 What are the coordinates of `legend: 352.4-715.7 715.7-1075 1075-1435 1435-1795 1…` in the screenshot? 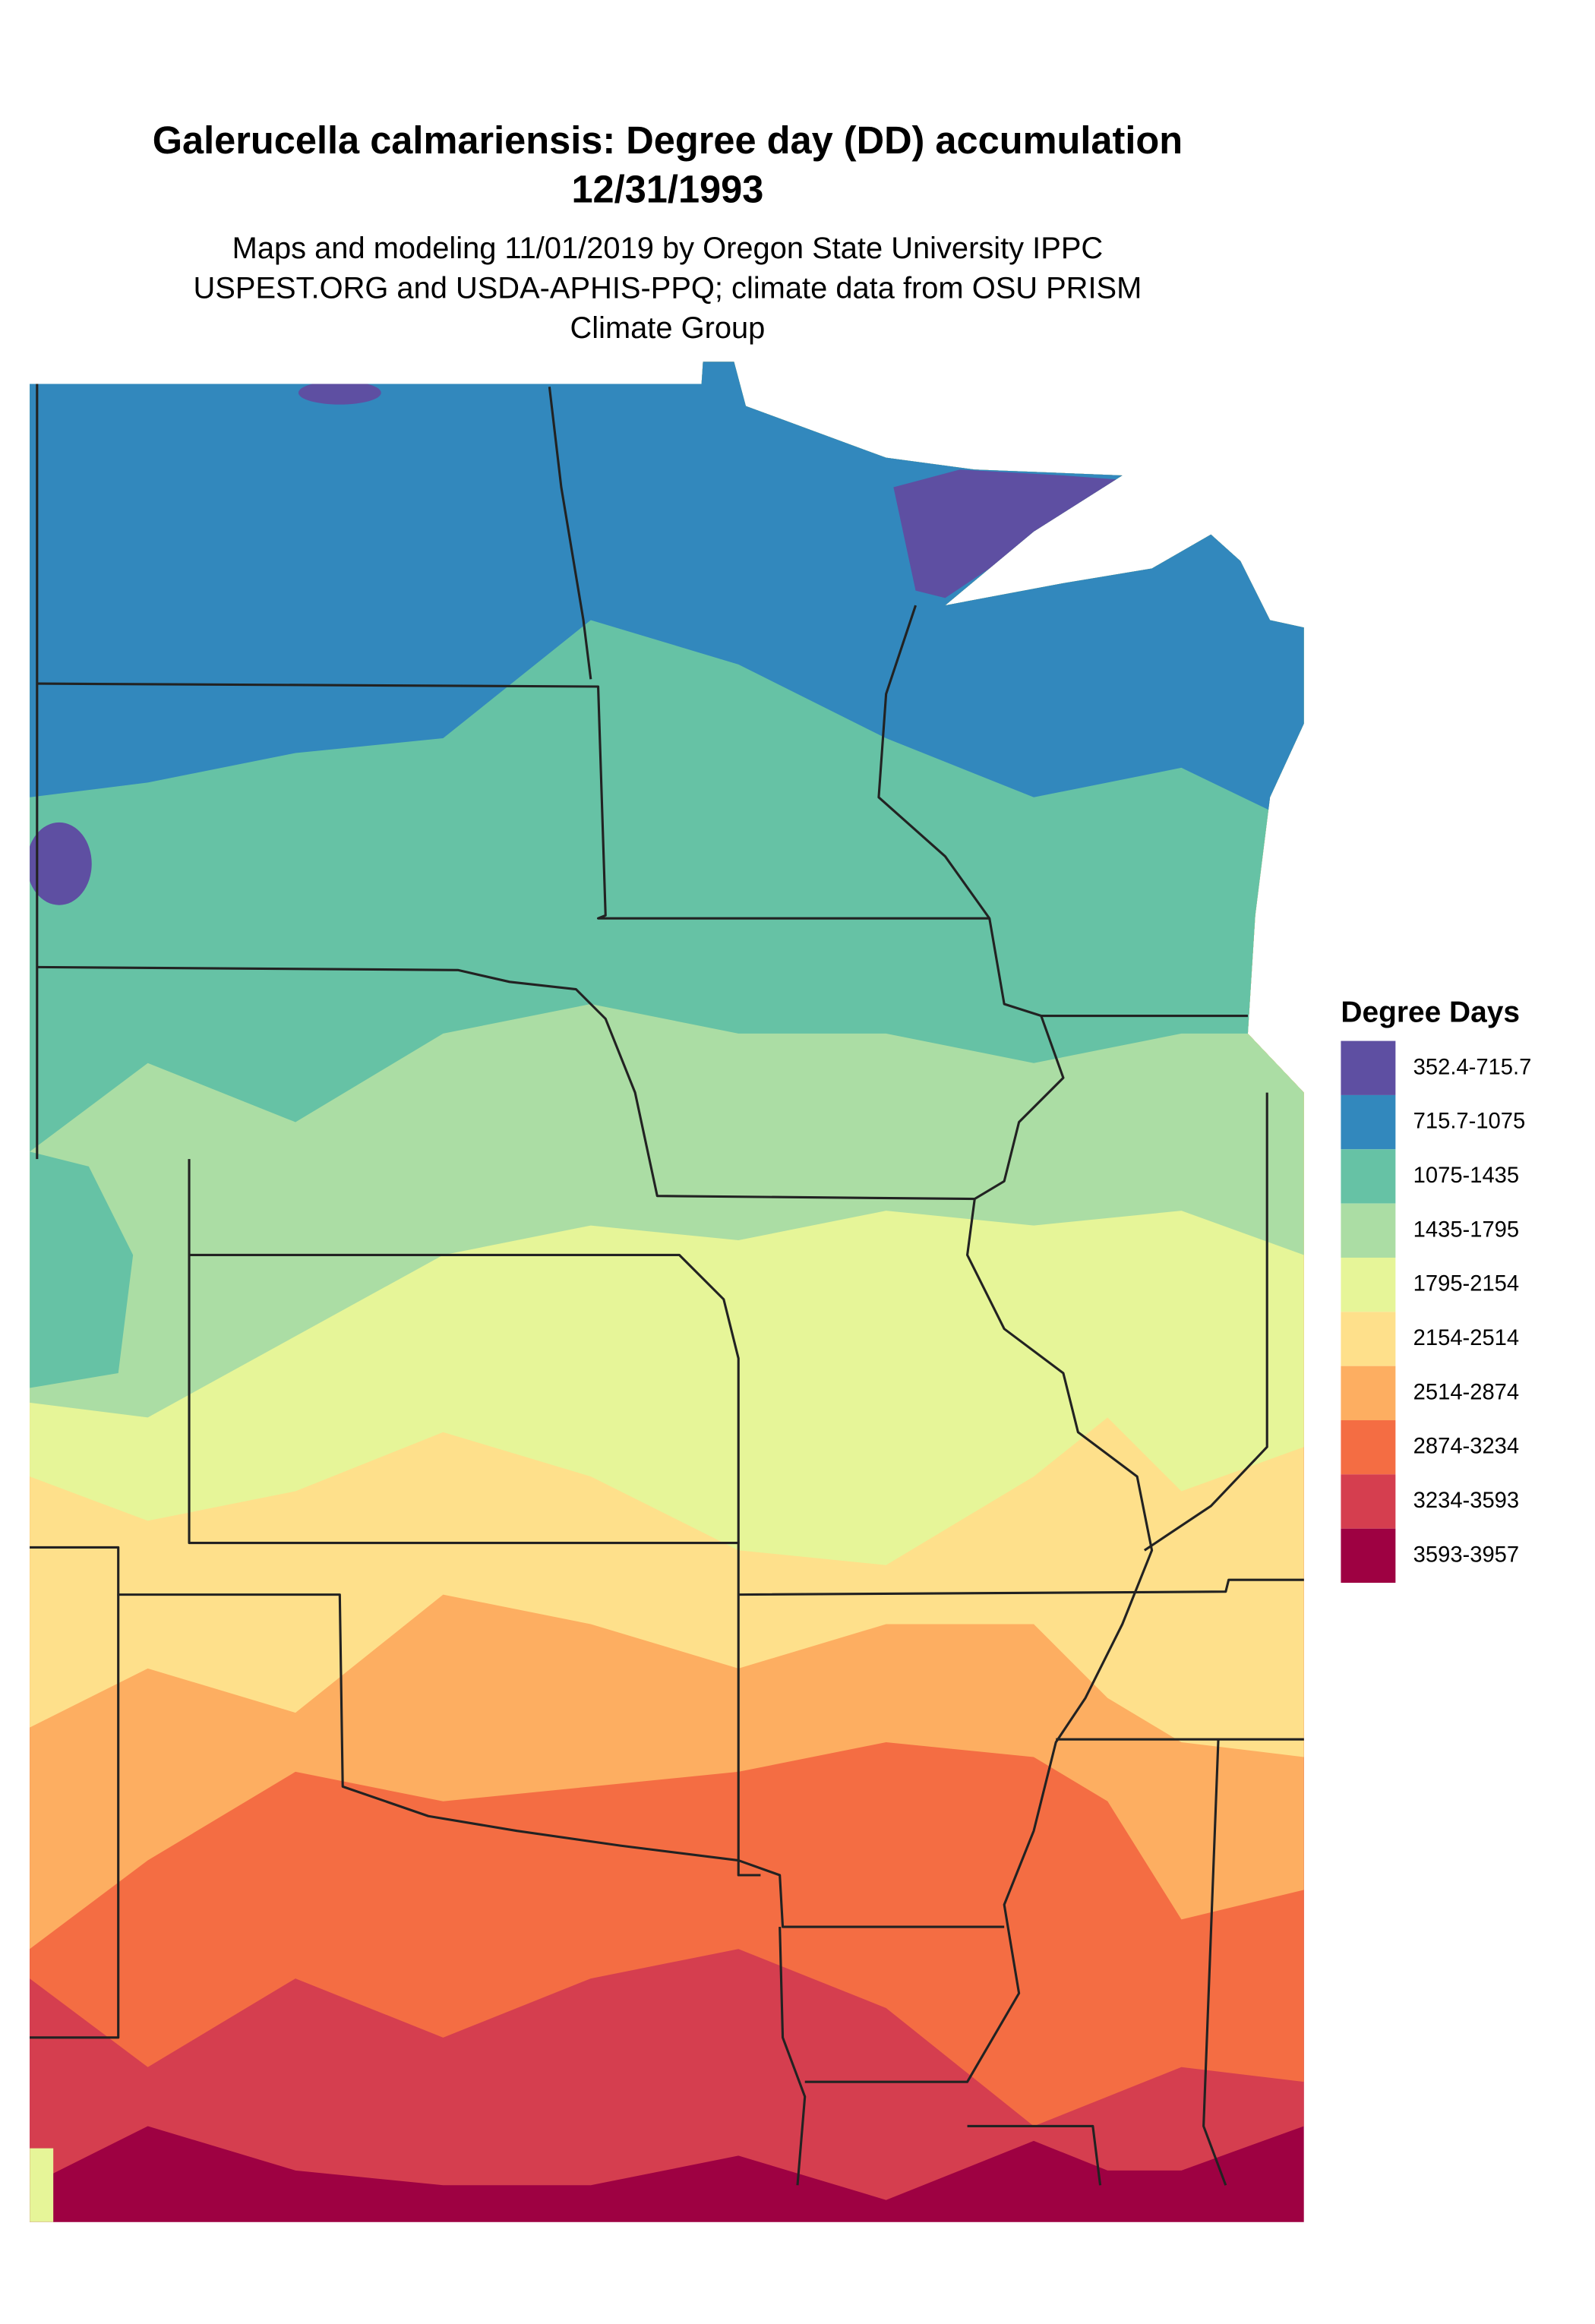 It's located at (1436, 1312).